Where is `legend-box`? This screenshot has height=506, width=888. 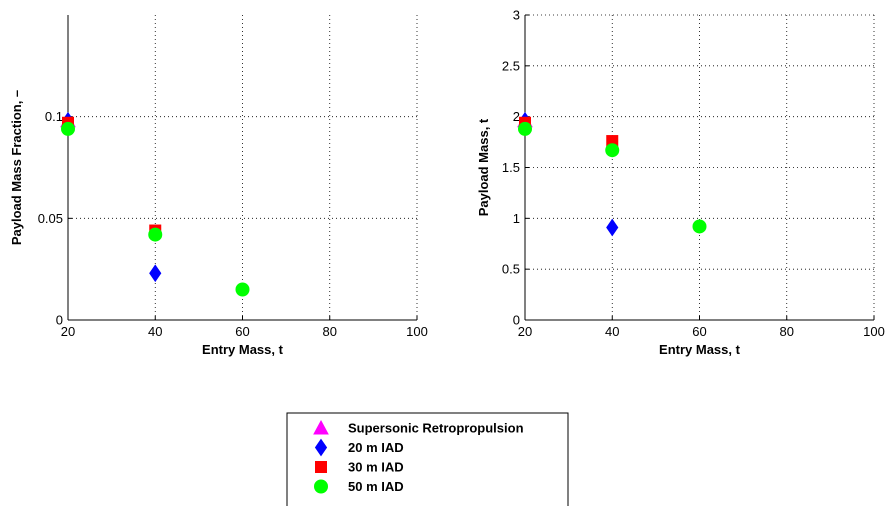
legend-box is located at coordinates (427, 459).